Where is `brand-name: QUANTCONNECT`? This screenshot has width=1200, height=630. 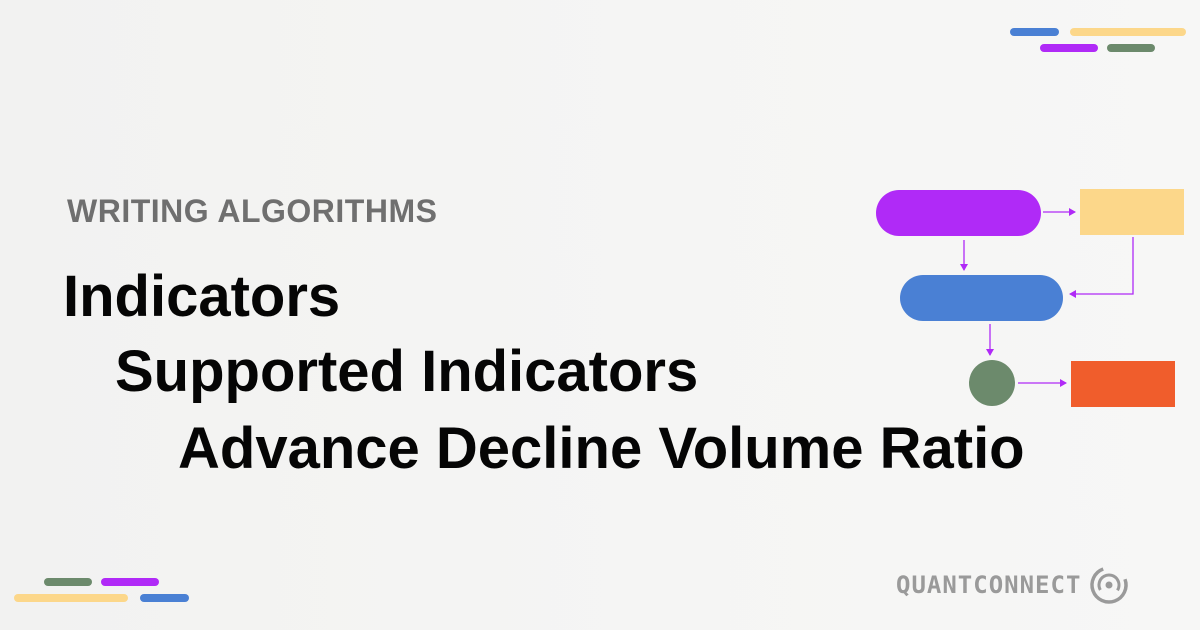
brand-name: QUANTCONNECT is located at coordinates (989, 585).